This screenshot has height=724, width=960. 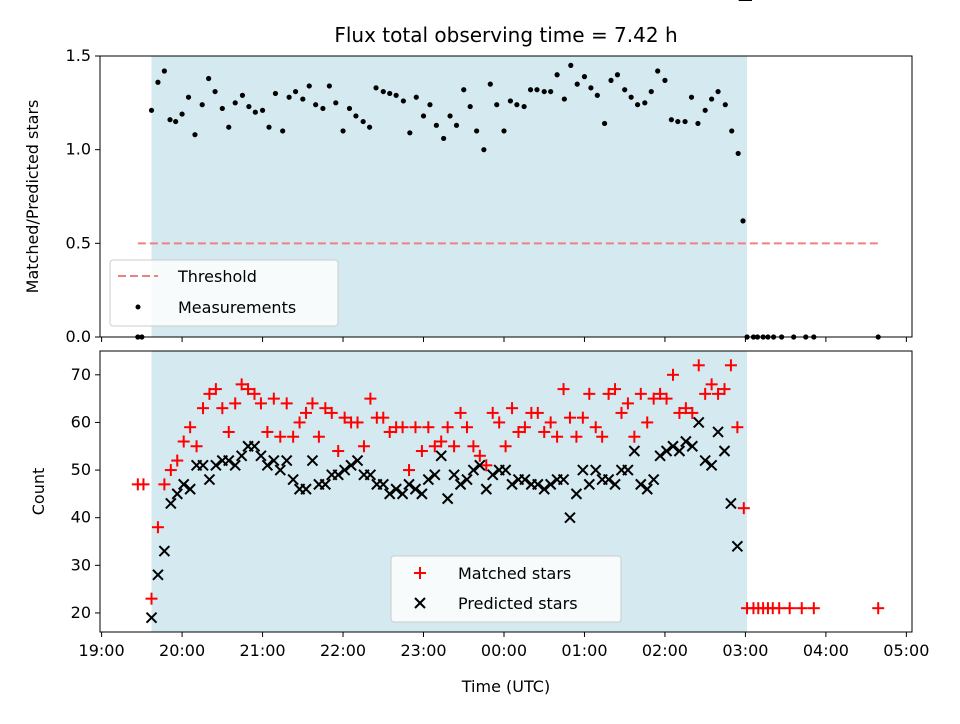 What do you see at coordinates (343, 650) in the screenshot?
I see `x-tick-label: 22:00` at bounding box center [343, 650].